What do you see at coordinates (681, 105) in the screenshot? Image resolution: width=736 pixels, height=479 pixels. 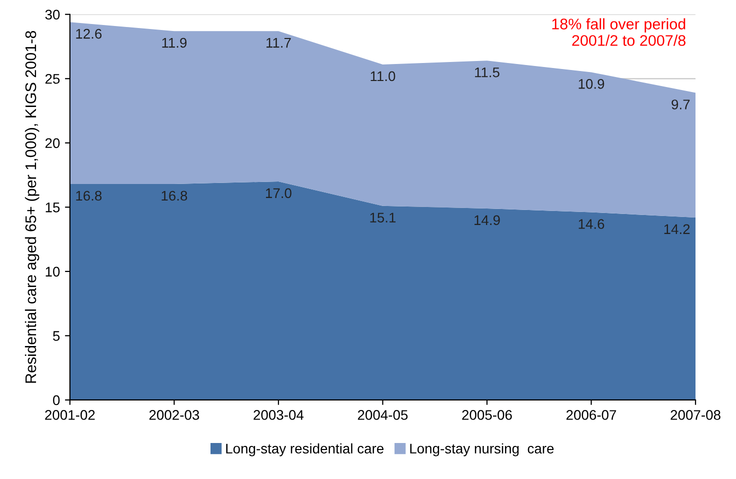 I see `data-label: 9.7` at bounding box center [681, 105].